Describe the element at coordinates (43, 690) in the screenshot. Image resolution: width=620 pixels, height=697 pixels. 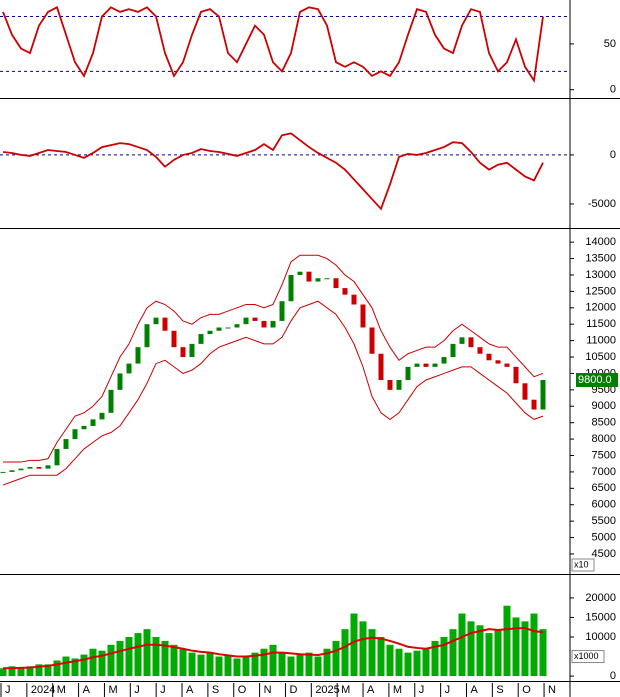
I see `x-tick-label: 2024` at that location.